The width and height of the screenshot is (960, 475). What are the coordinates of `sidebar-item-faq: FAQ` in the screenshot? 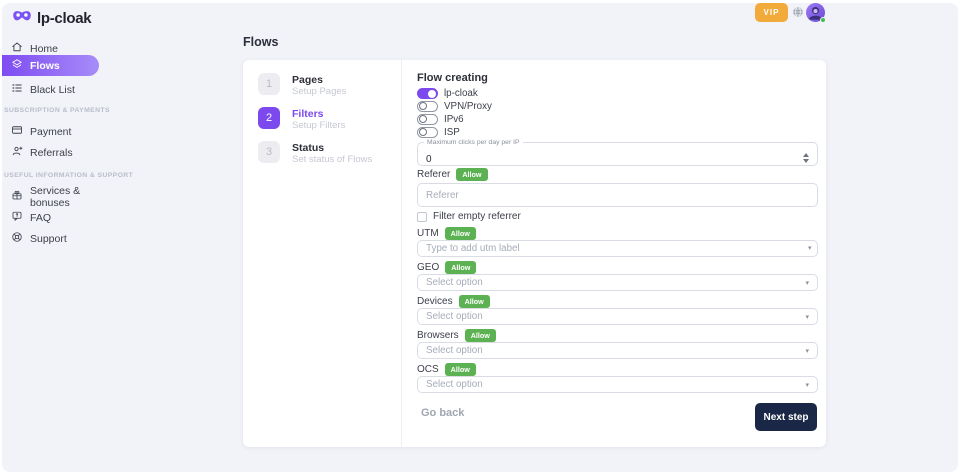 It's located at (52, 217).